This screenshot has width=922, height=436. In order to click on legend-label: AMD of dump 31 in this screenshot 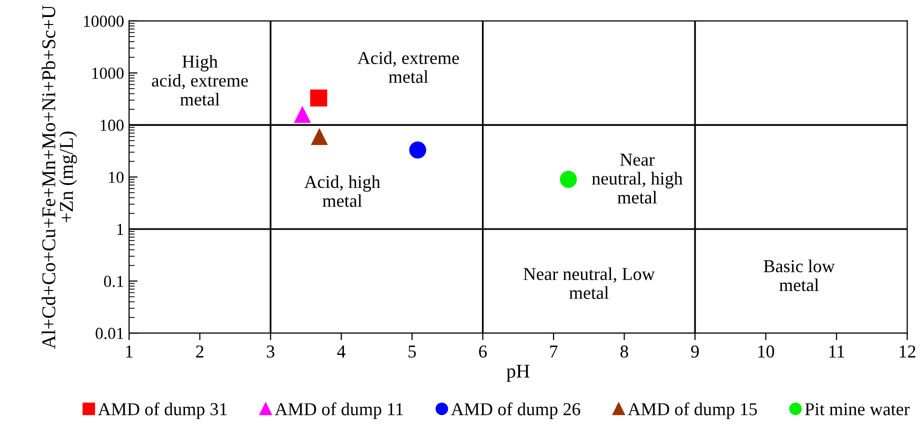, I will do `click(162, 410)`.